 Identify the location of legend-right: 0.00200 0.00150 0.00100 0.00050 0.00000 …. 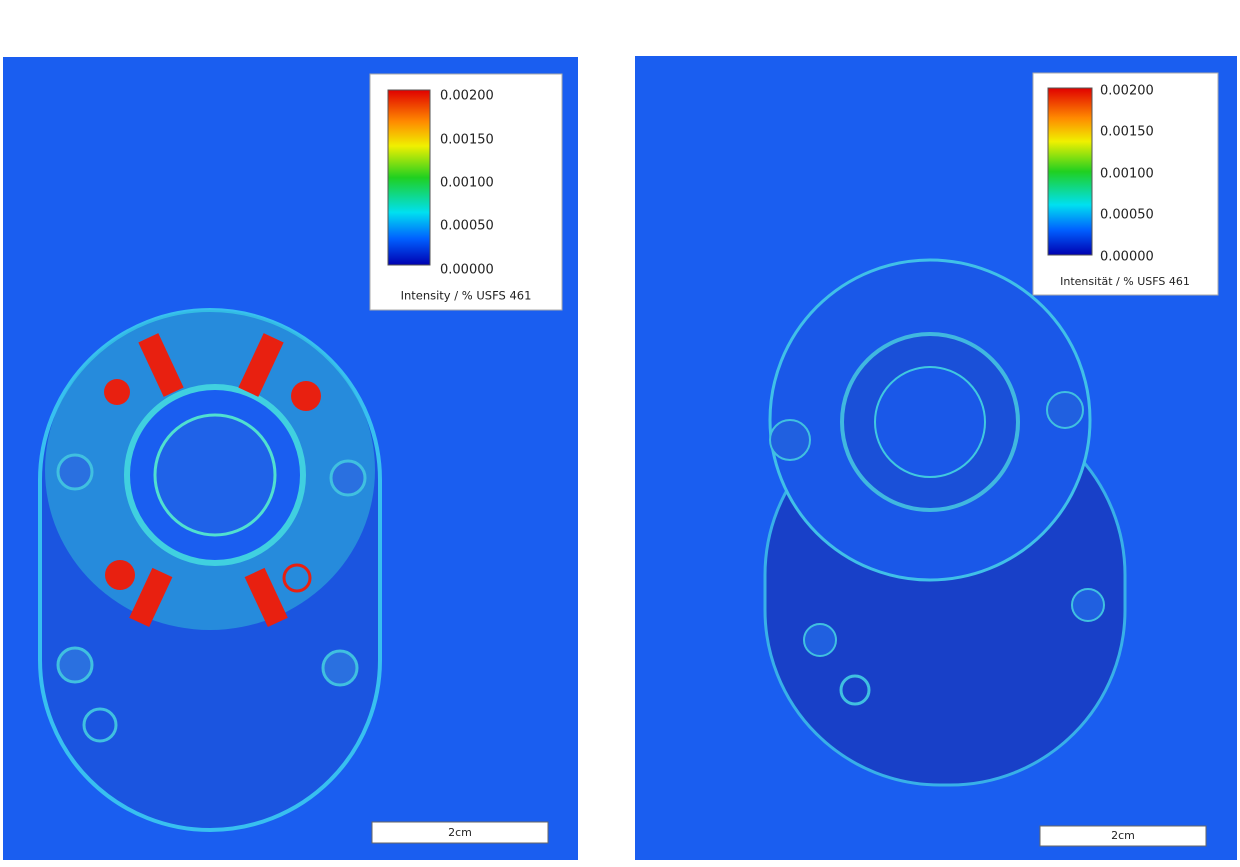
(1125, 184).